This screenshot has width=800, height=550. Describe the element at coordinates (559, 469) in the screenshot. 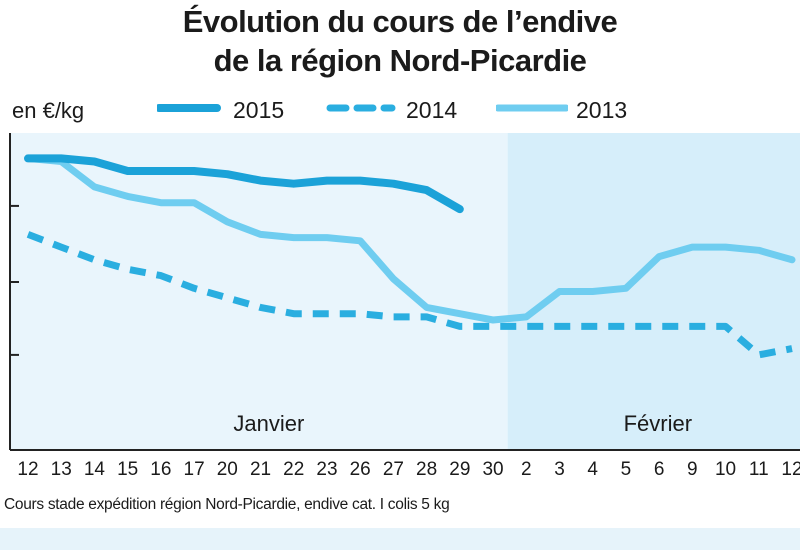

I see `x-tick-label: 3` at that location.